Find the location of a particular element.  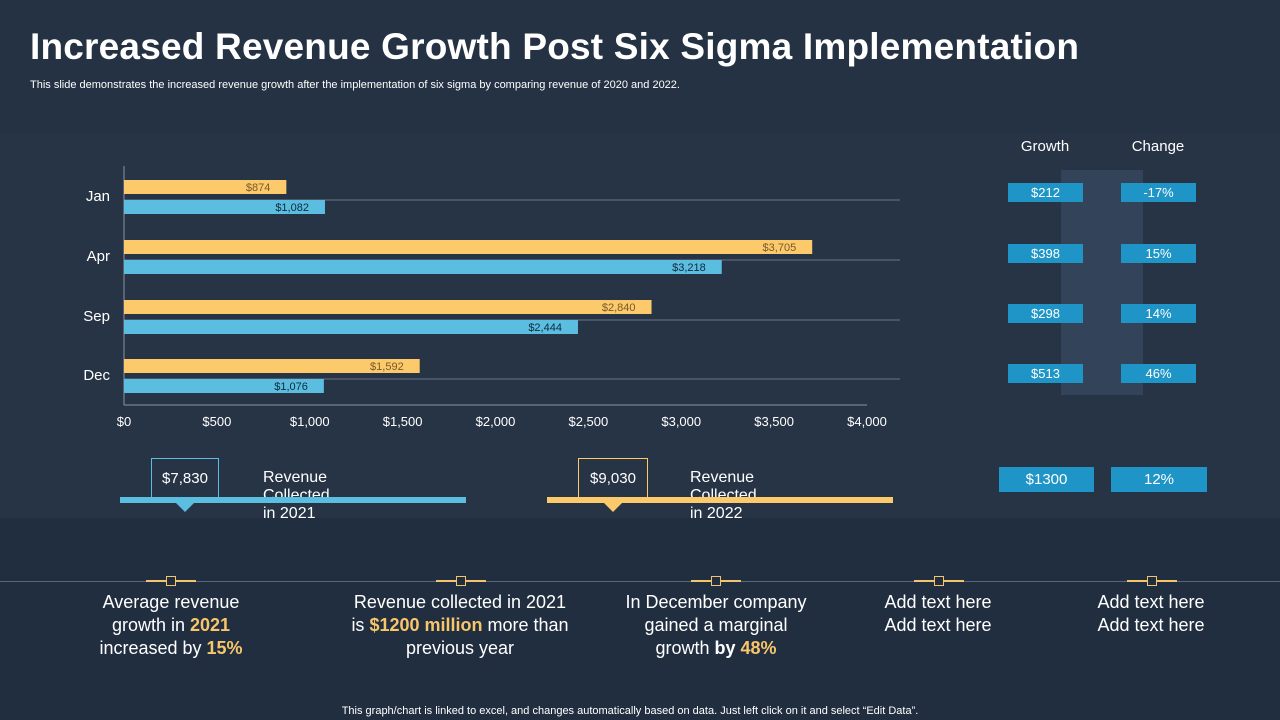

total-2022-bar is located at coordinates (720, 500).